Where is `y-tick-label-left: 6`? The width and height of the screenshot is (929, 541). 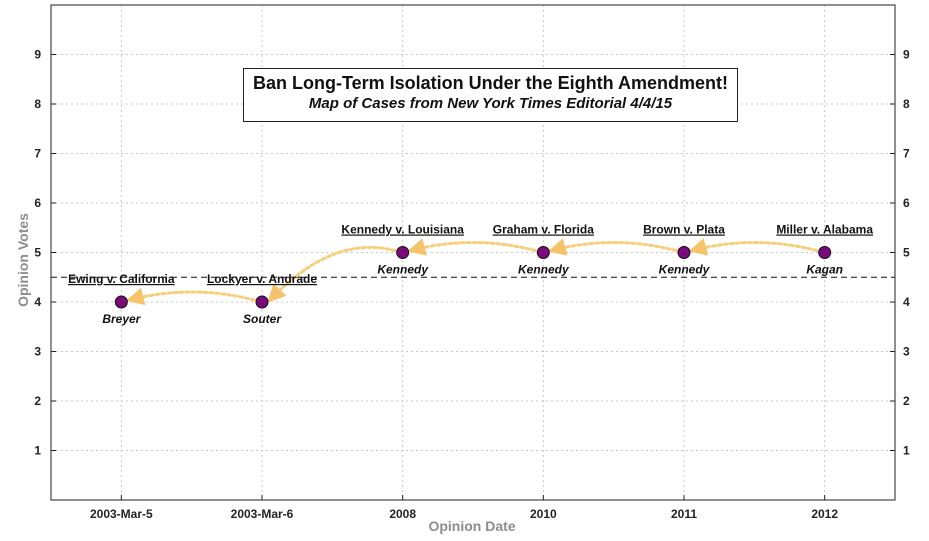
y-tick-label-left: 6 is located at coordinates (37, 203).